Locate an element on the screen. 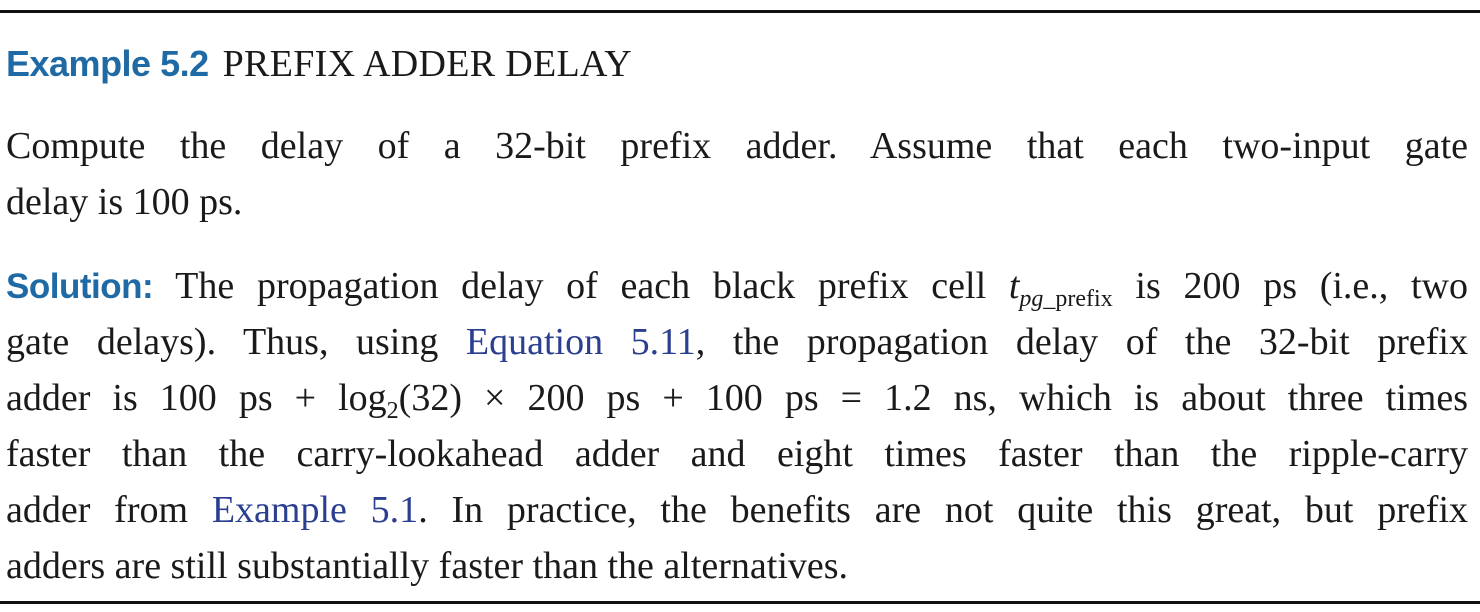 This screenshot has width=1480, height=612. solution-label: Solution: is located at coordinates (80, 286).